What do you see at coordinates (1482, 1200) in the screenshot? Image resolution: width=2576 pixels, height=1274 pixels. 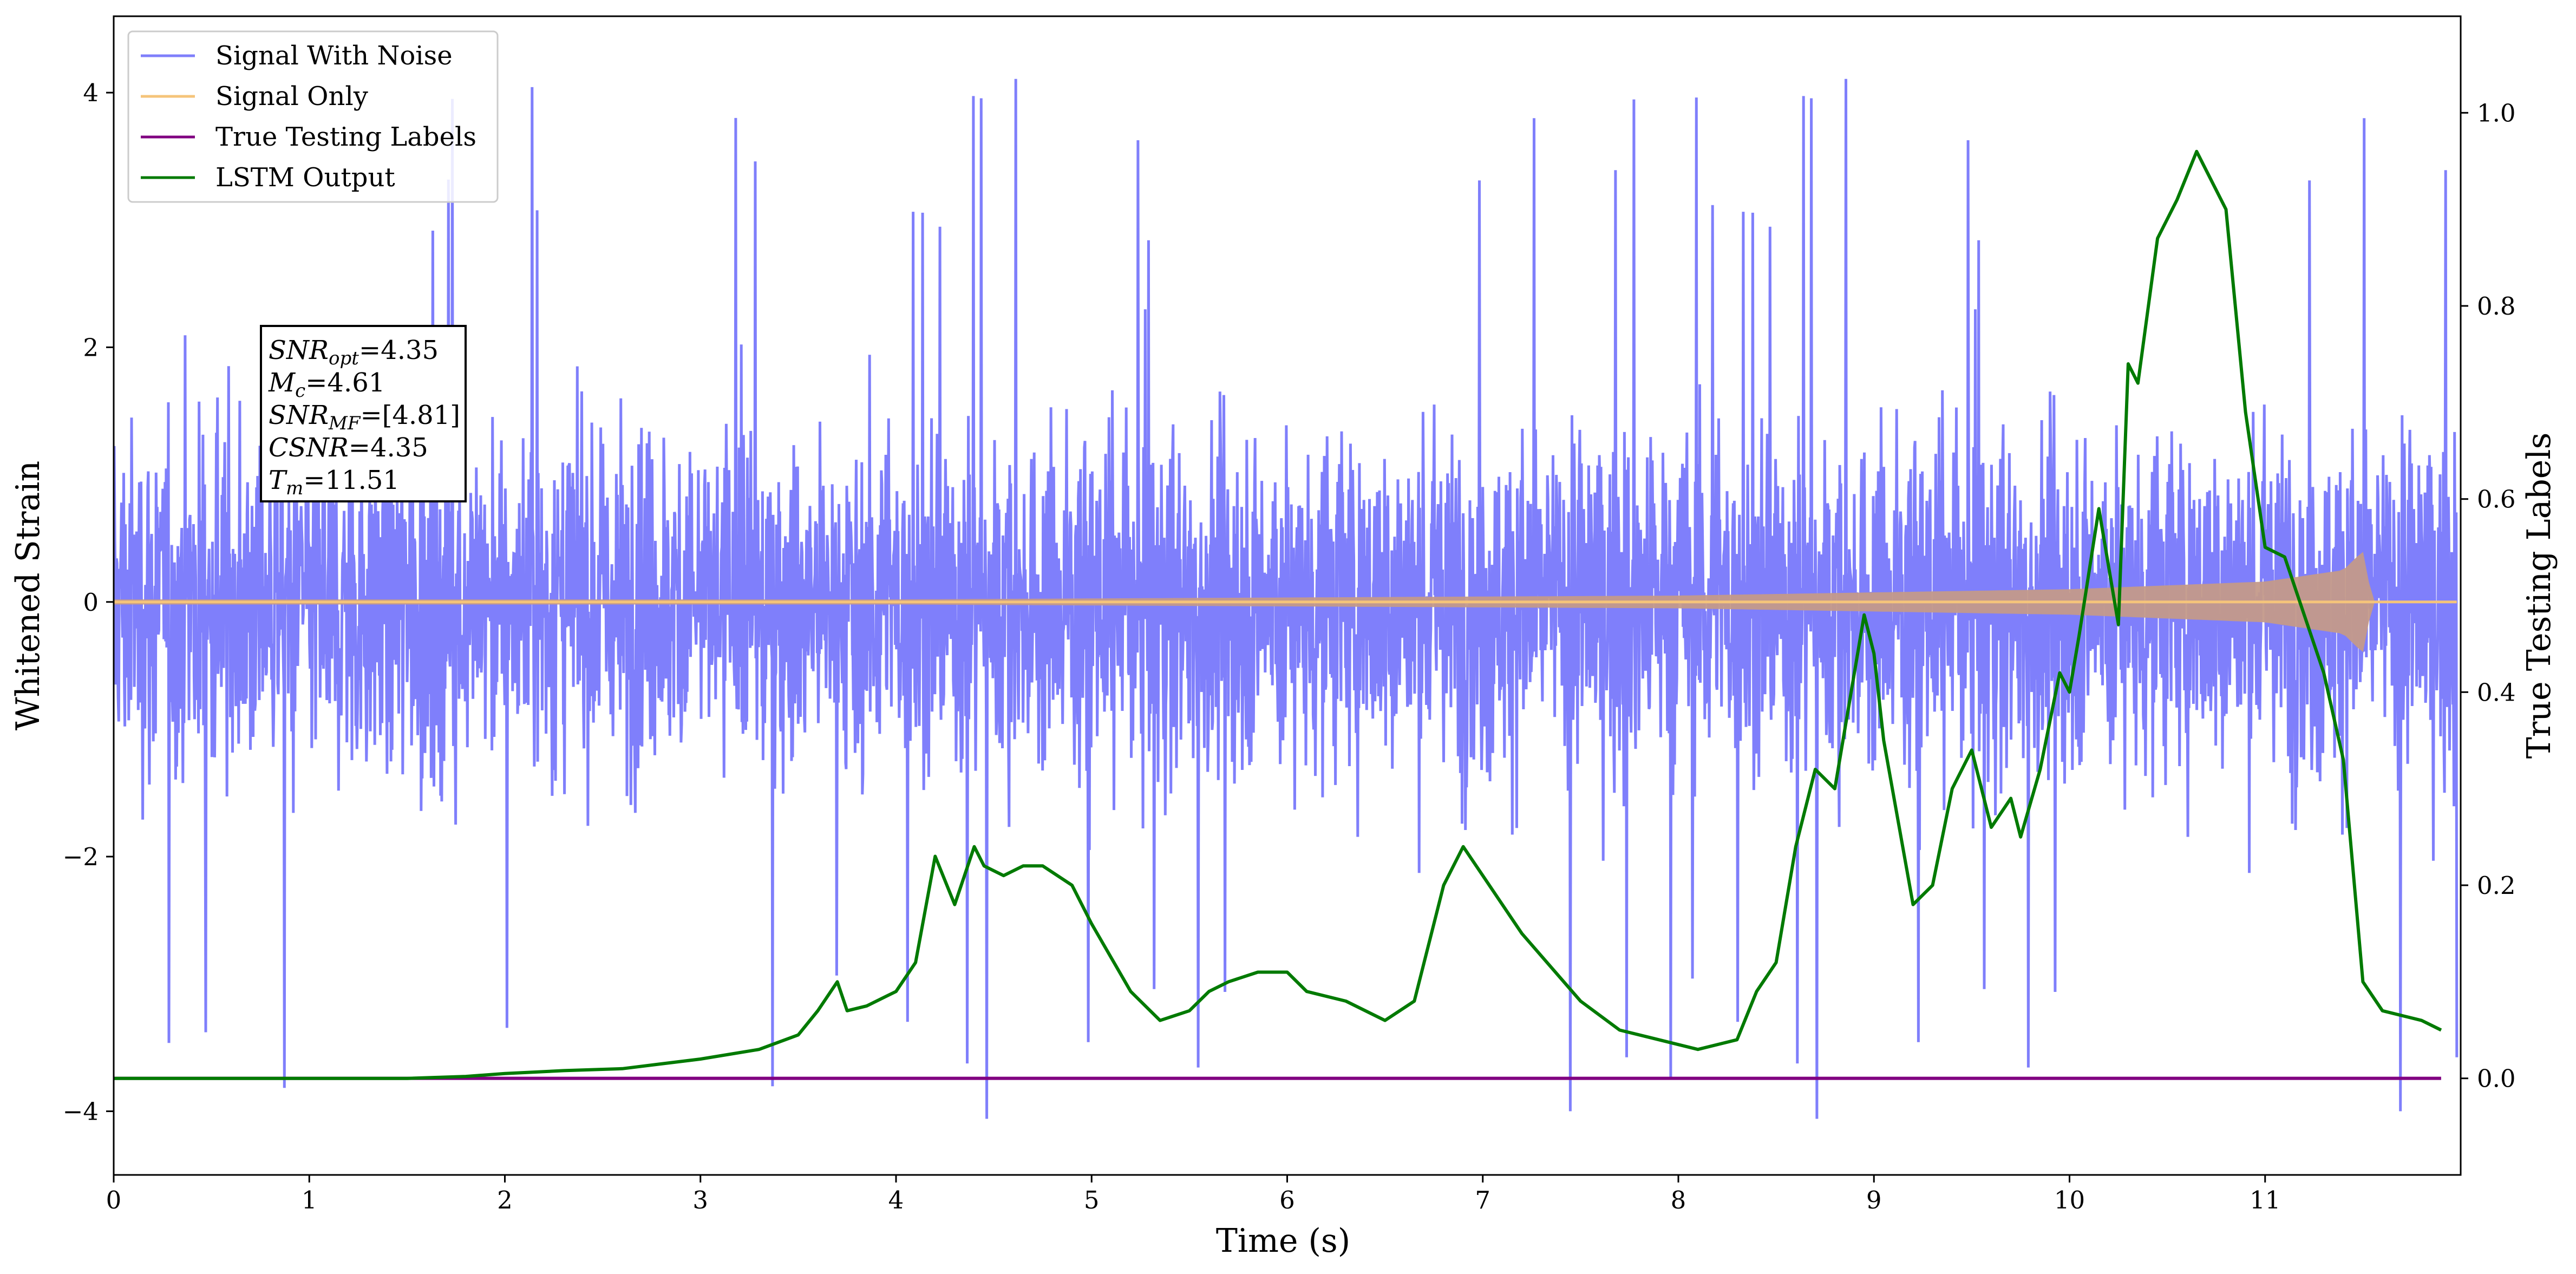 I see `x-tick-label: 7` at bounding box center [1482, 1200].